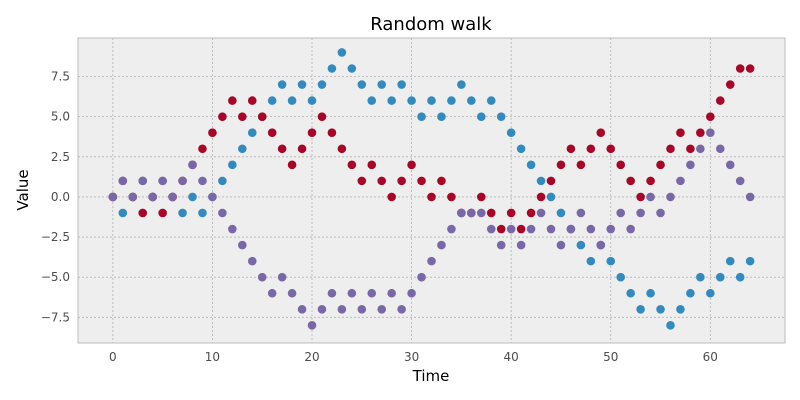 The width and height of the screenshot is (800, 400). What do you see at coordinates (55, 237) in the screenshot?
I see `y-tick-label: −2.5` at bounding box center [55, 237].